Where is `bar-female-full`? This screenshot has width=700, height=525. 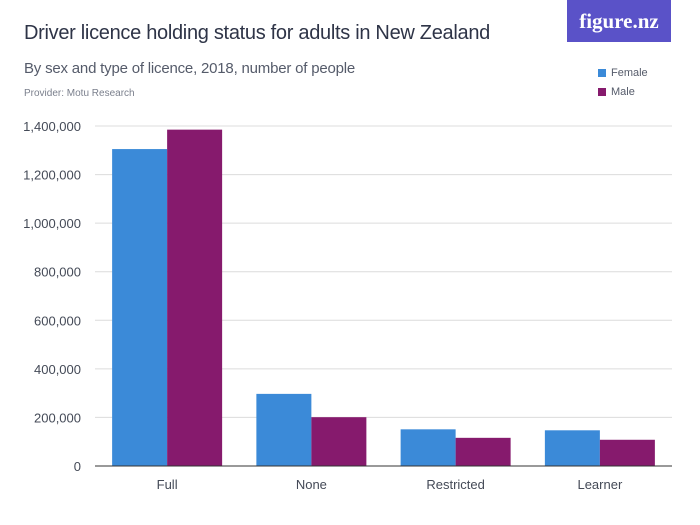
bar-female-full is located at coordinates (140, 308).